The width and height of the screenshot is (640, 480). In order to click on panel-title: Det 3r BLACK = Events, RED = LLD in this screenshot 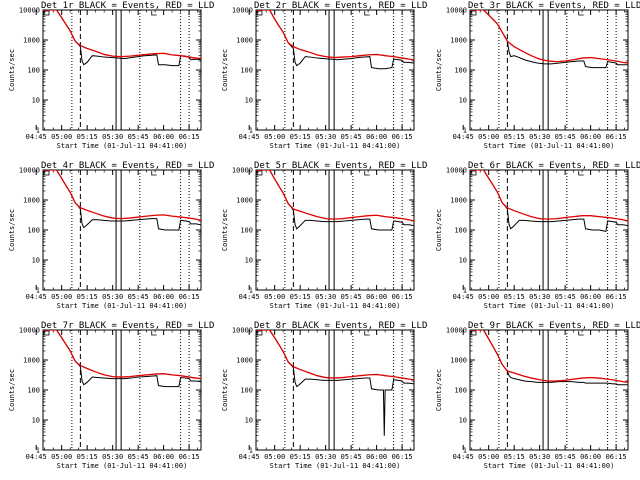, I will do `click(554, 6)`.